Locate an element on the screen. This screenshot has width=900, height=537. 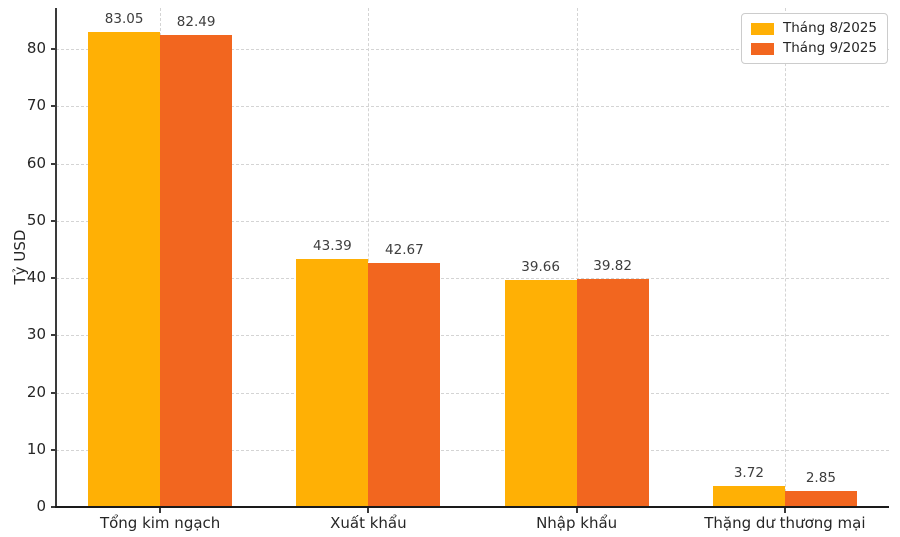
y-tick-label: 70 is located at coordinates (36, 105).